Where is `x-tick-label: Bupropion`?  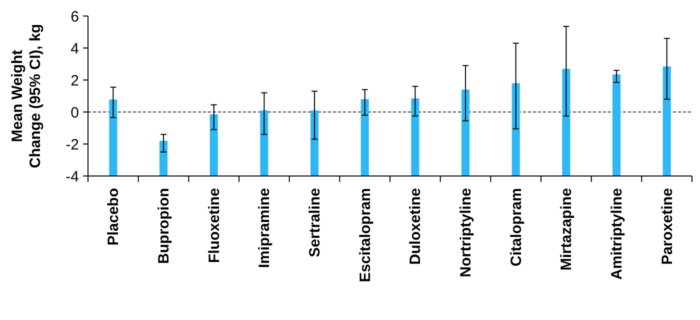 x-tick-label: Bupropion is located at coordinates (164, 226).